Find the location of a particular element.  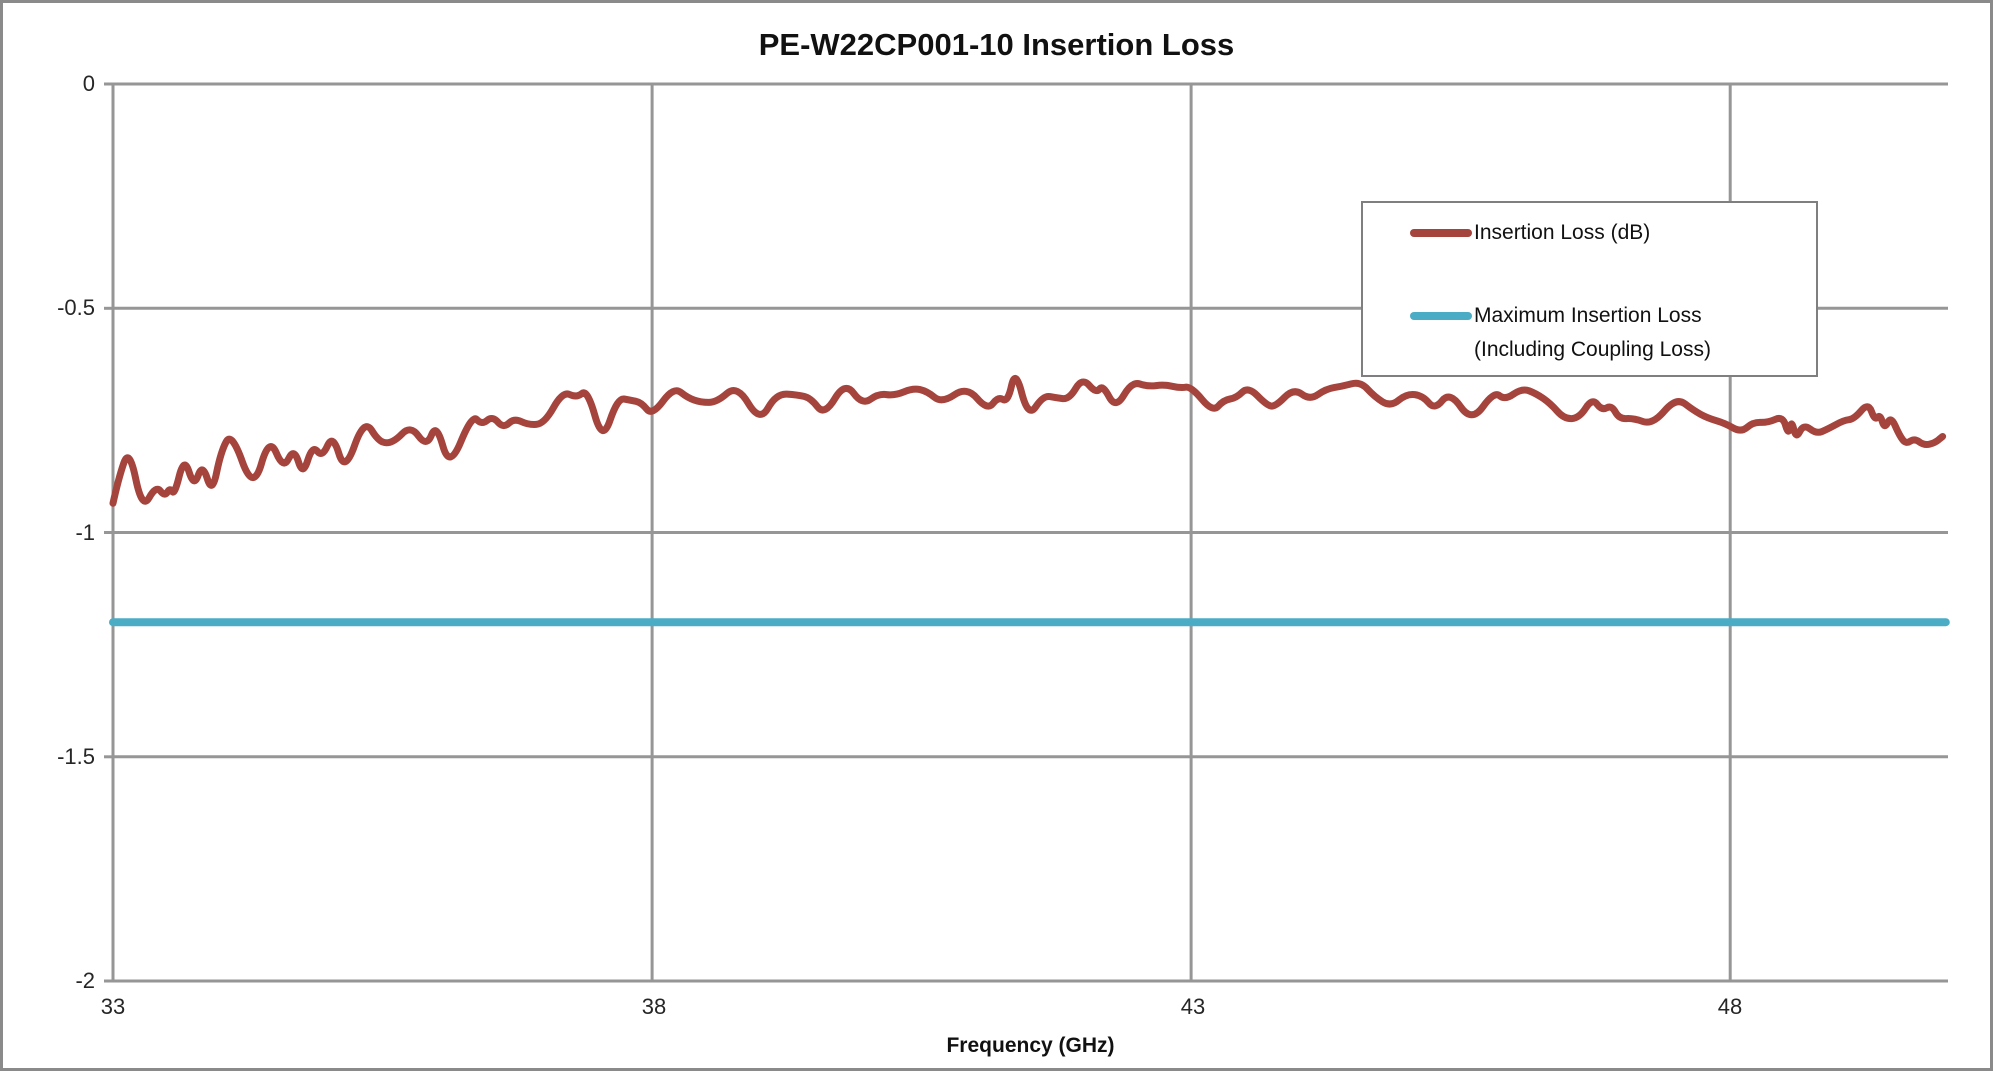

legend-label-insertion-loss: Insertion Loss (dB) is located at coordinates (1562, 233).